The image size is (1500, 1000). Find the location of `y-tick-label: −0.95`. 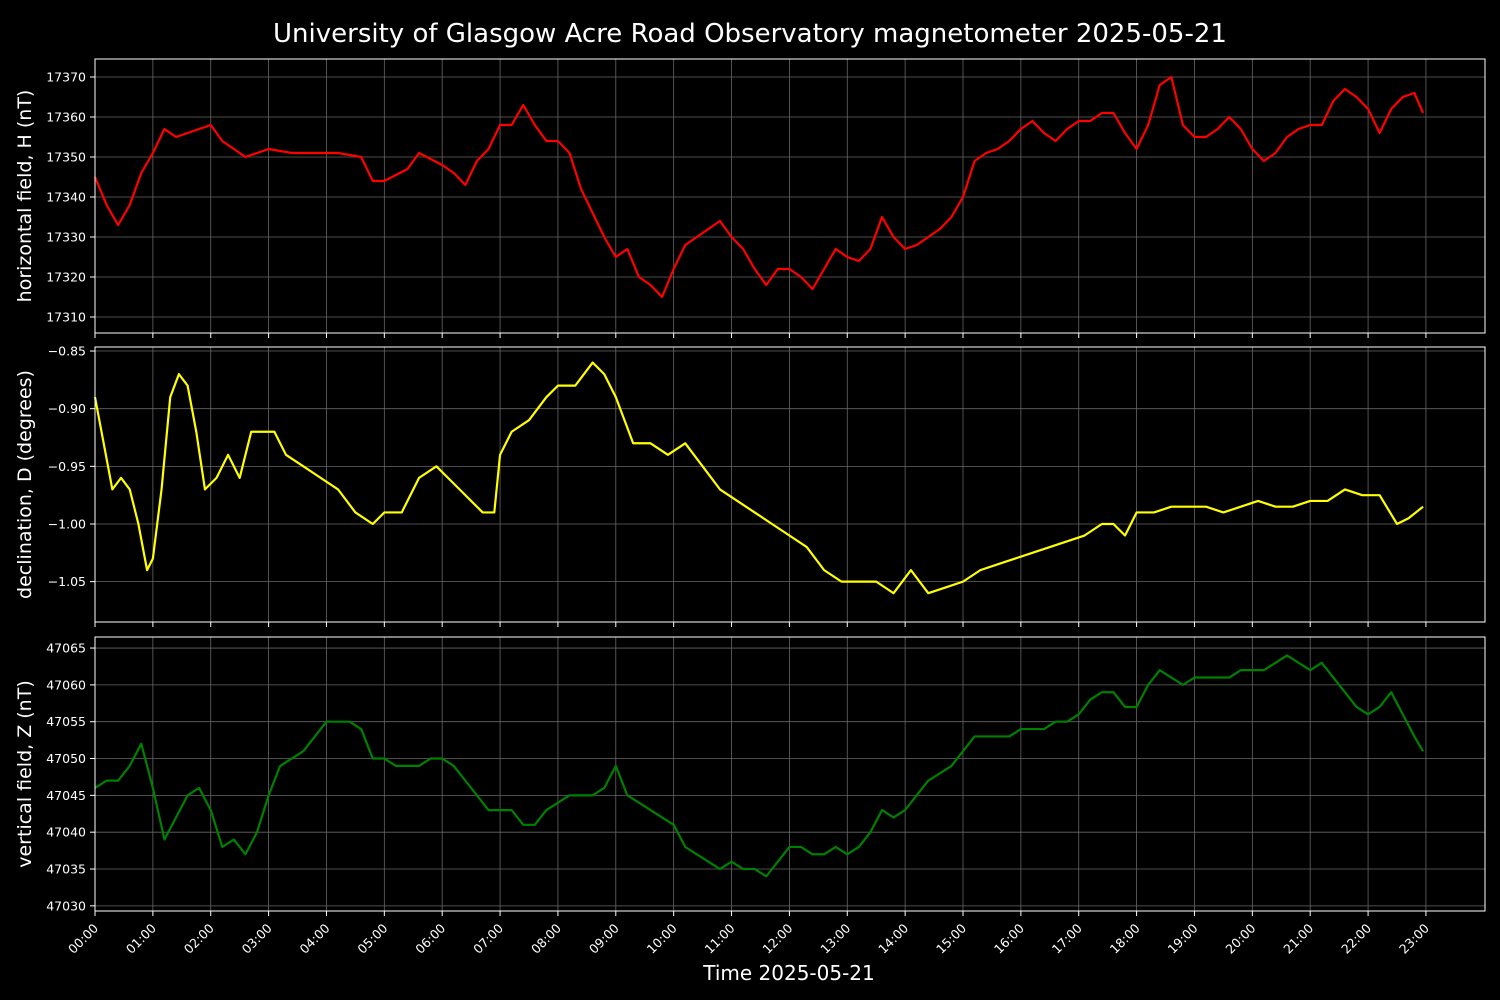

y-tick-label: −0.95 is located at coordinates (67, 466).